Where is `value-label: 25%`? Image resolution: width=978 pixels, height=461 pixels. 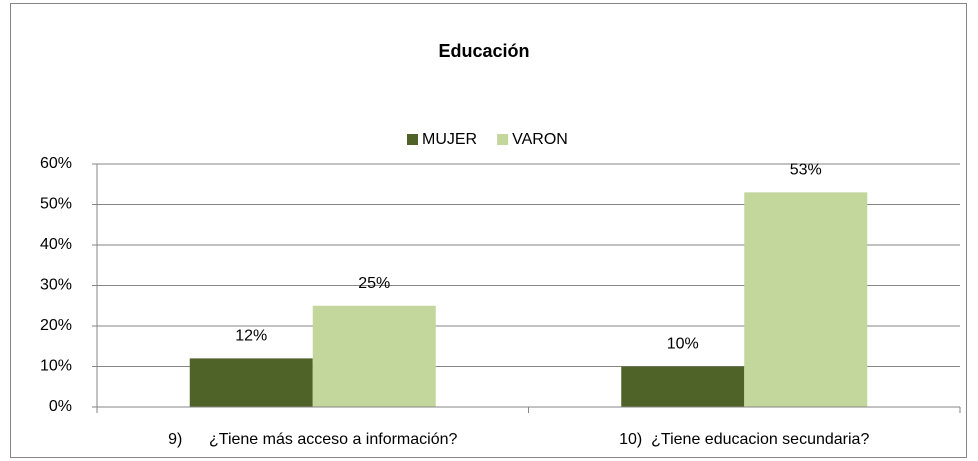
value-label: 25% is located at coordinates (374, 283).